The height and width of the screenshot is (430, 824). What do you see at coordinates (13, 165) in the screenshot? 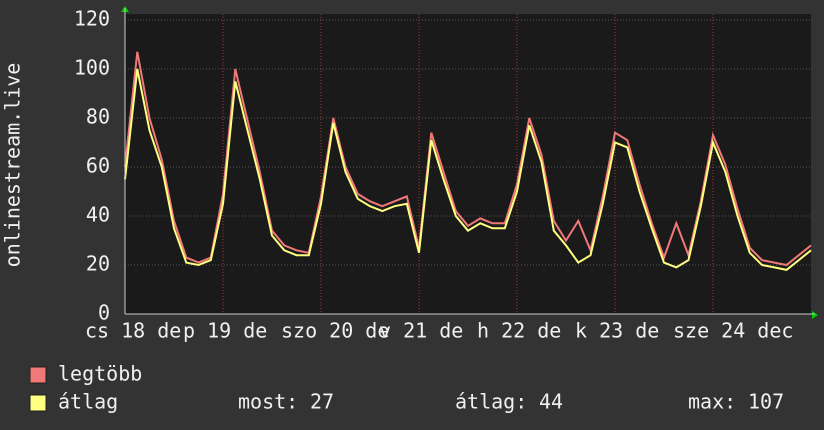
I see `y-axis-label: onlinestream.live` at bounding box center [13, 165].